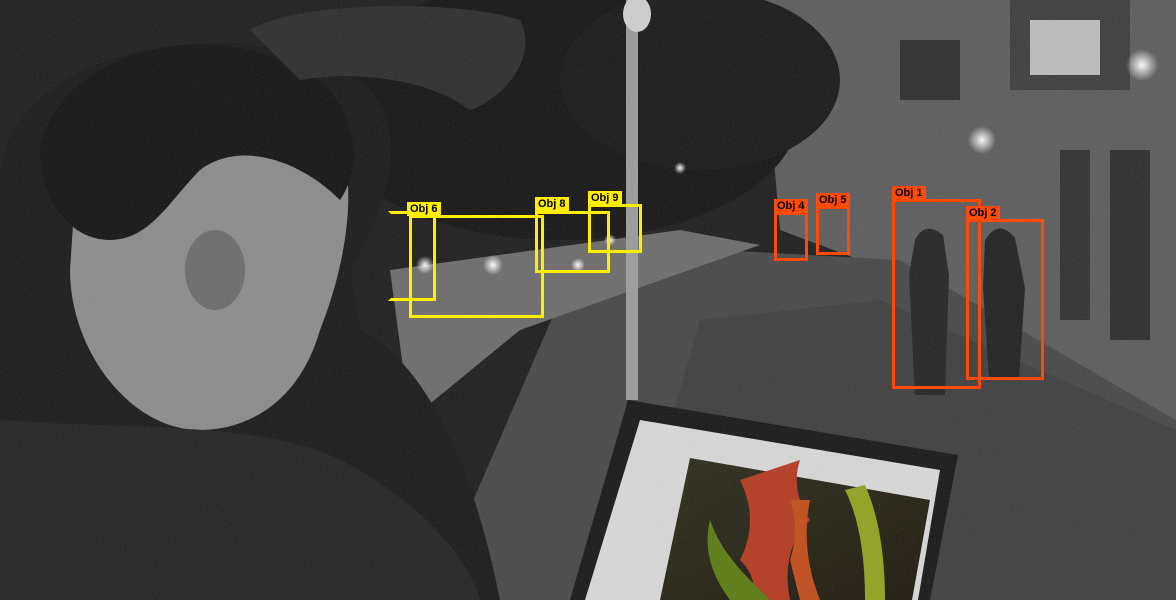  Describe the element at coordinates (424, 209) in the screenshot. I see `detection-label-obj-6: Obj 6` at that location.